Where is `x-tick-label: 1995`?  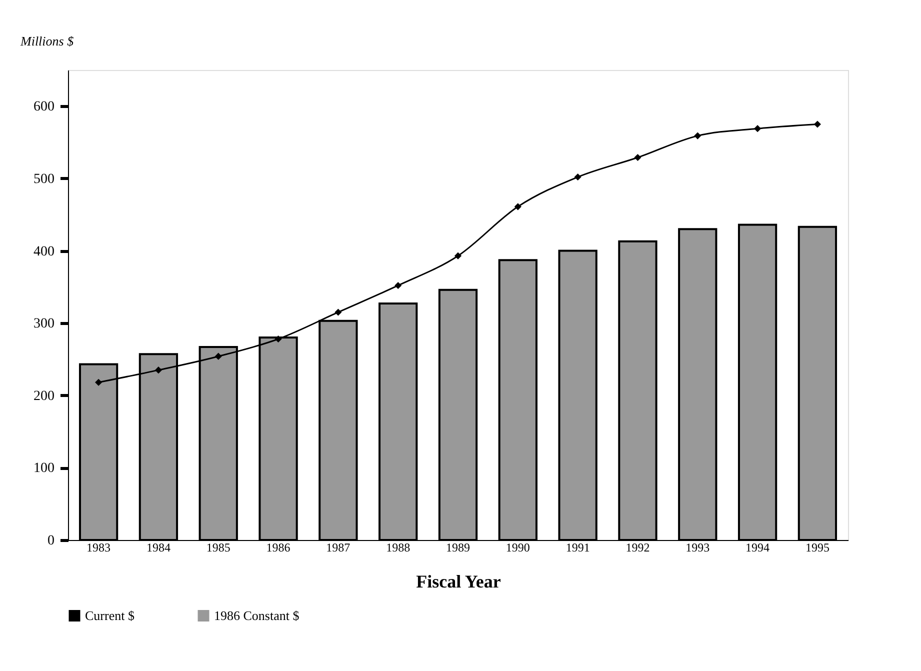
x-tick-label: 1995 is located at coordinates (817, 547).